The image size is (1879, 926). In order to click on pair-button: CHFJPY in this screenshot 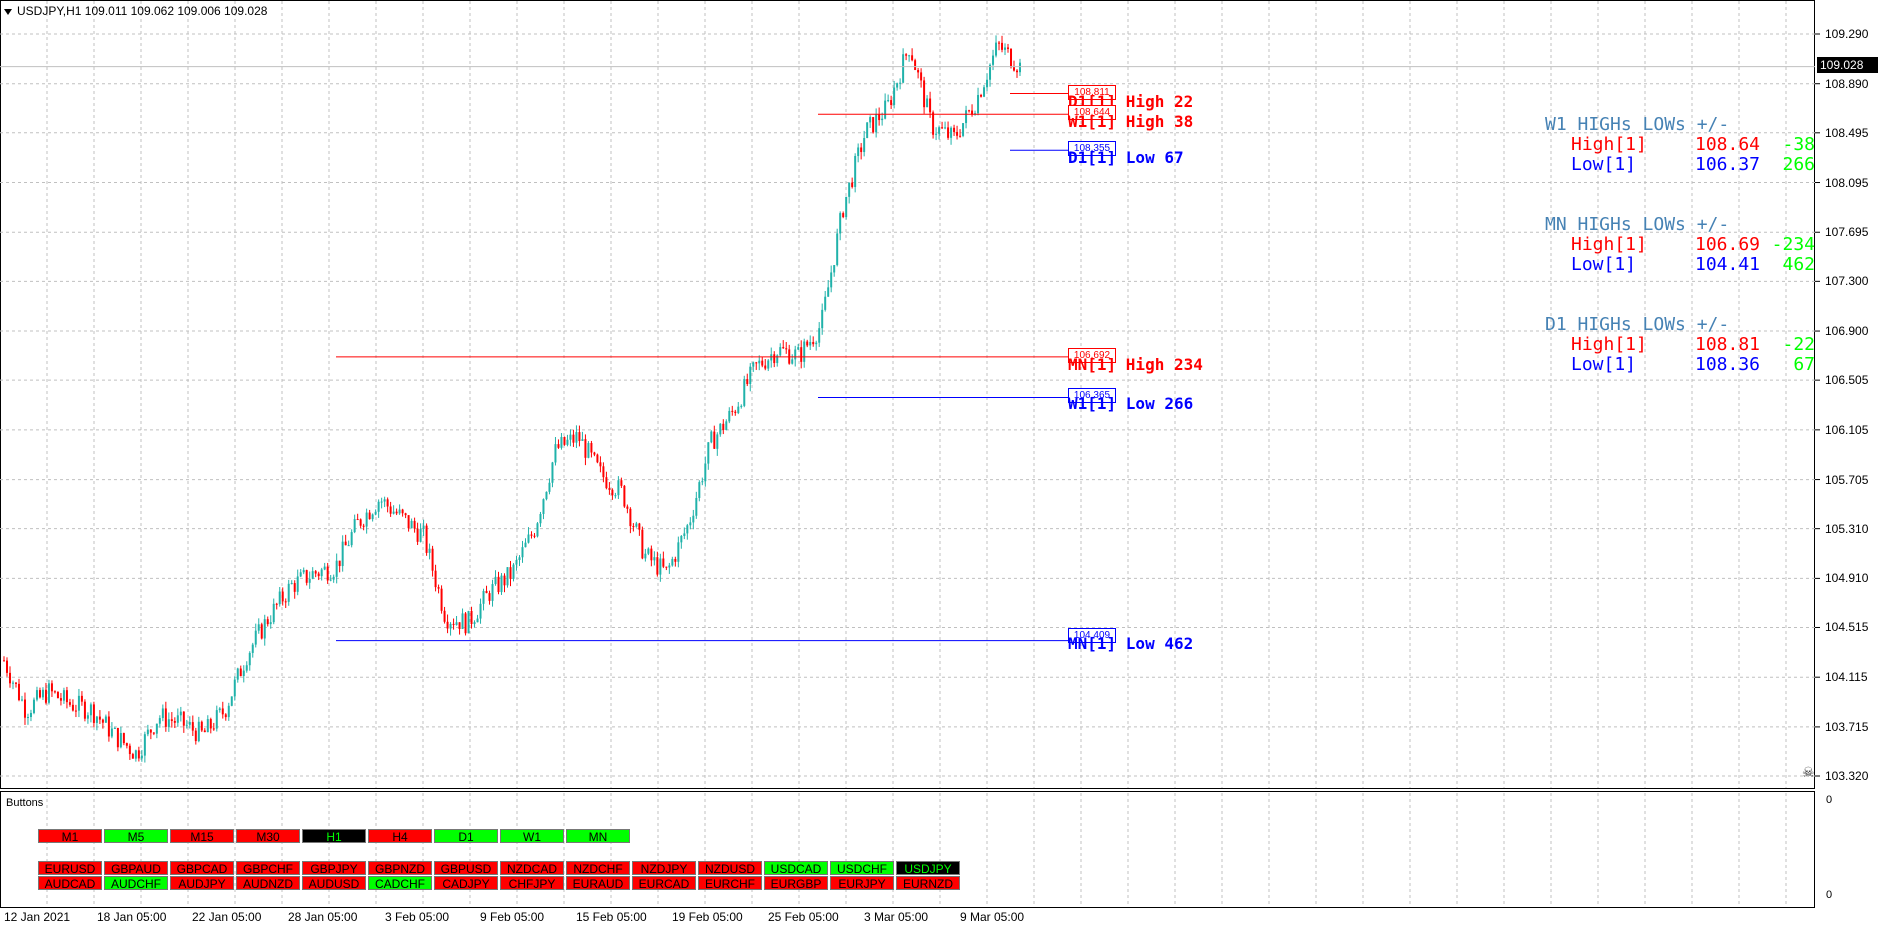, I will do `click(532, 883)`.